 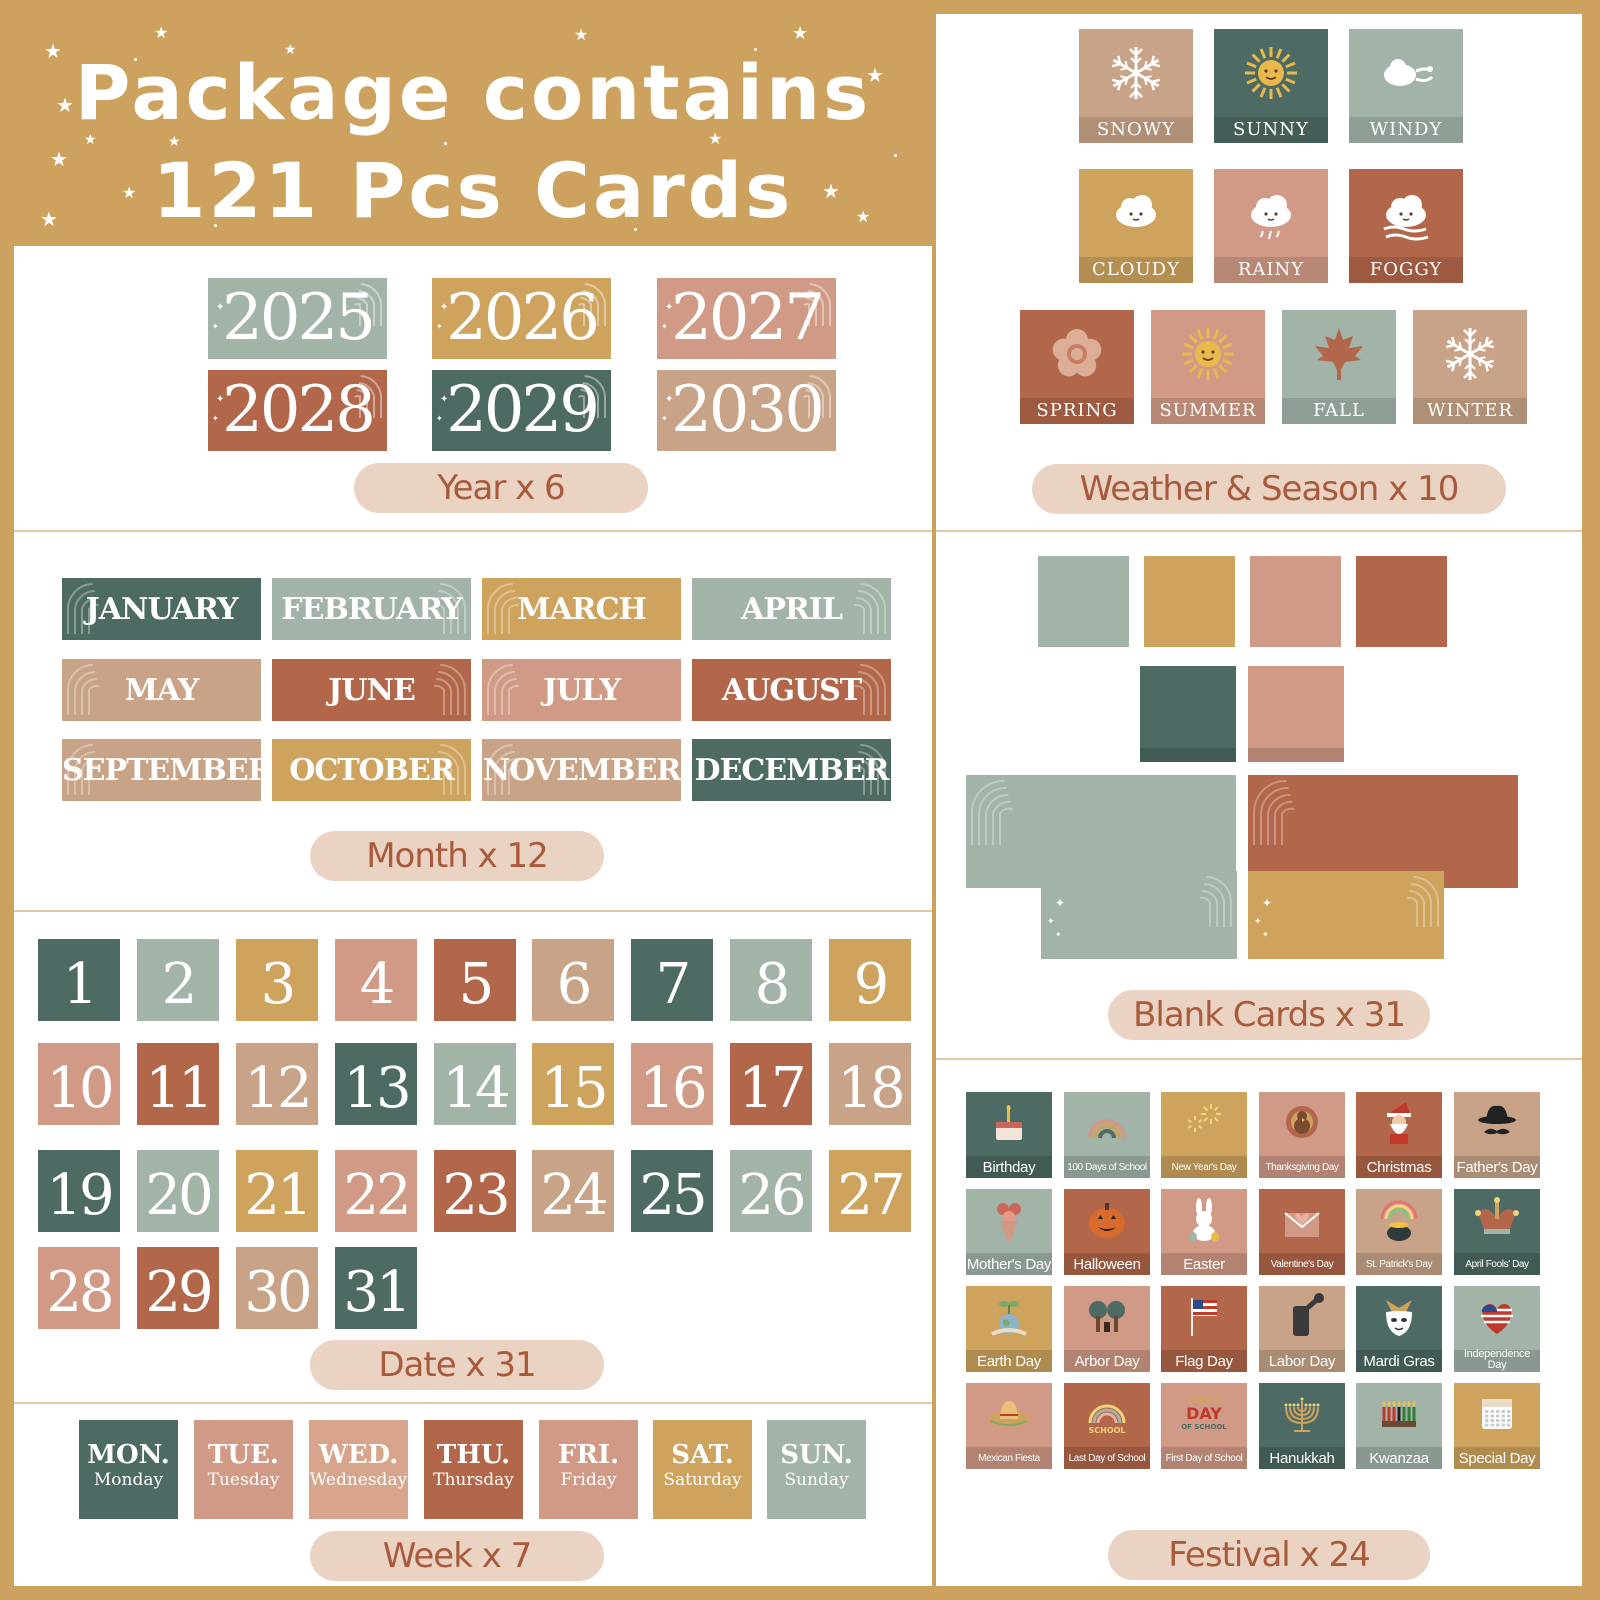 I want to click on month-name: DECEMBER, so click(x=792, y=770).